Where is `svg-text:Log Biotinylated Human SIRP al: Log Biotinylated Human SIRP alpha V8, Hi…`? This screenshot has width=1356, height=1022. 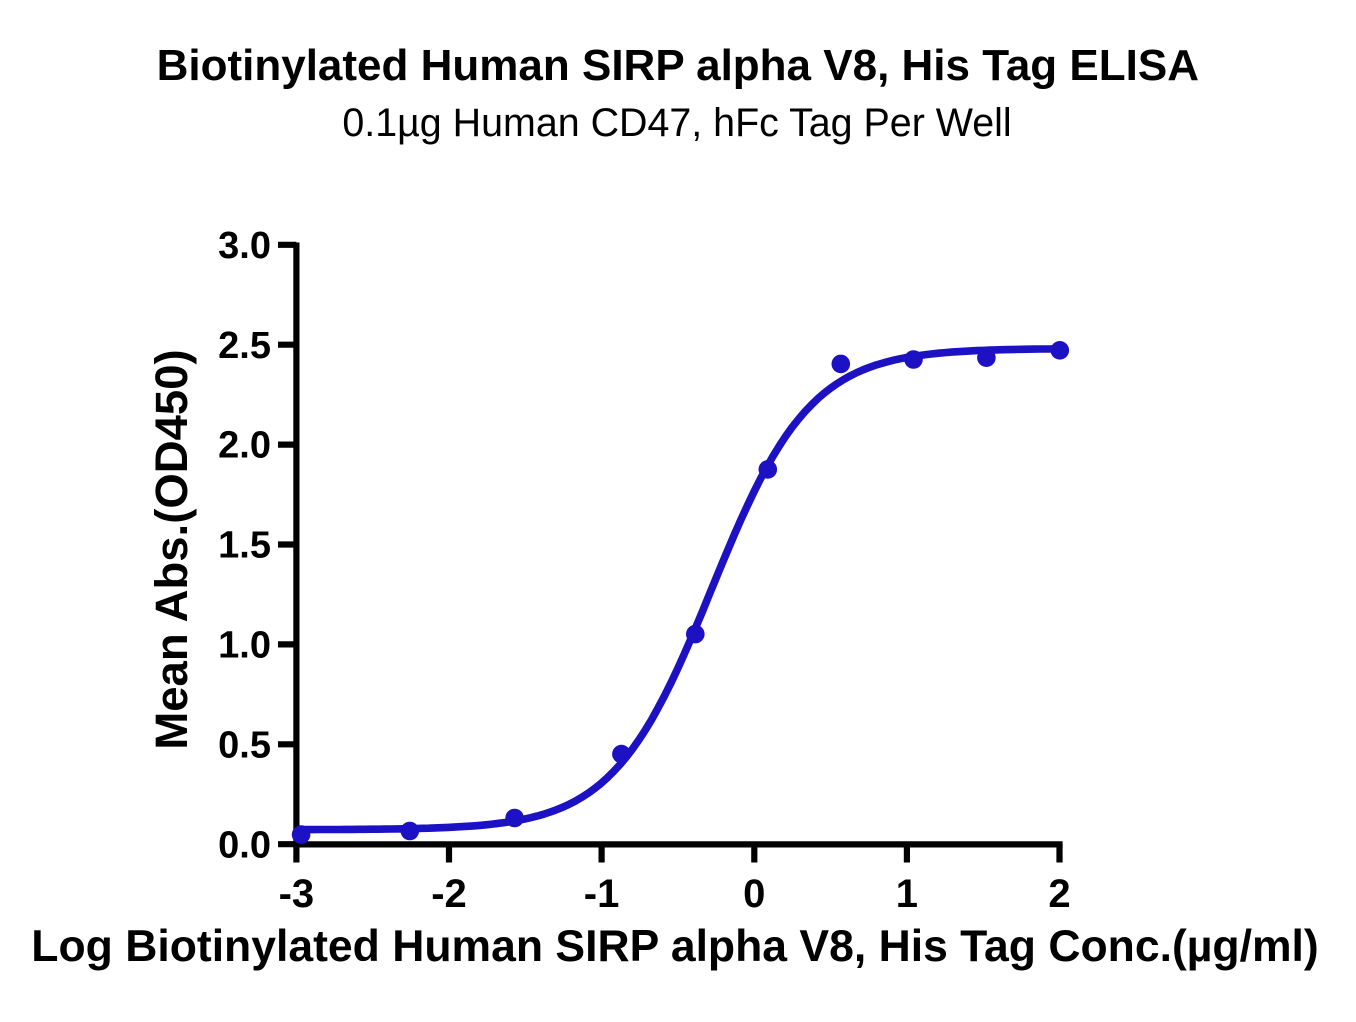 svg-text:Log Biotinylated Human SIRP al: Log Biotinylated Human SIRP alpha V8, Hi… is located at coordinates (674, 946).